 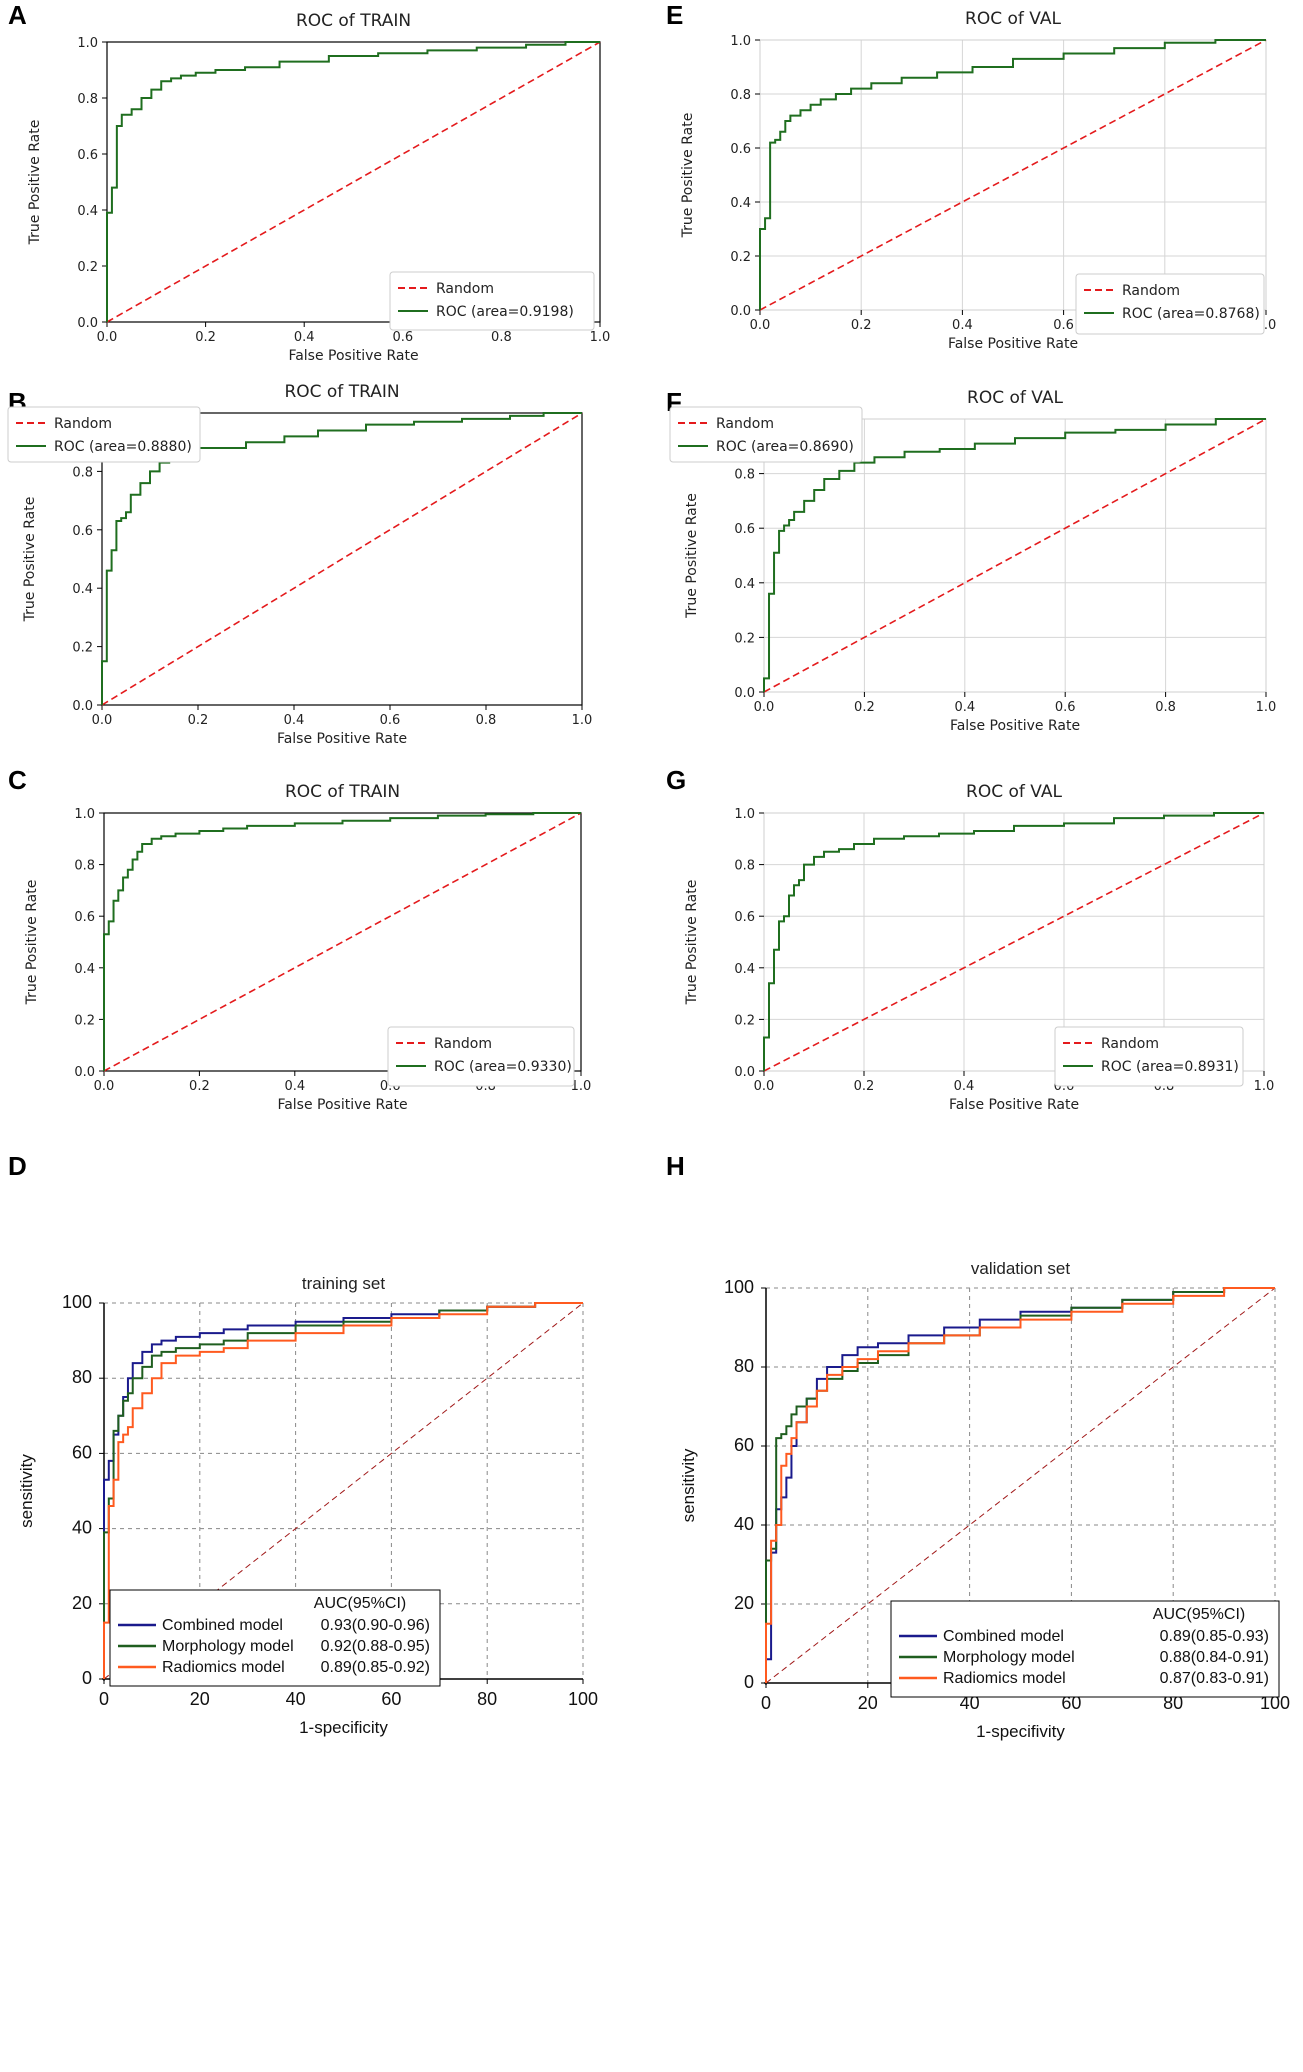 What do you see at coordinates (343, 1283) in the screenshot?
I see `chart-D-title: training set` at bounding box center [343, 1283].